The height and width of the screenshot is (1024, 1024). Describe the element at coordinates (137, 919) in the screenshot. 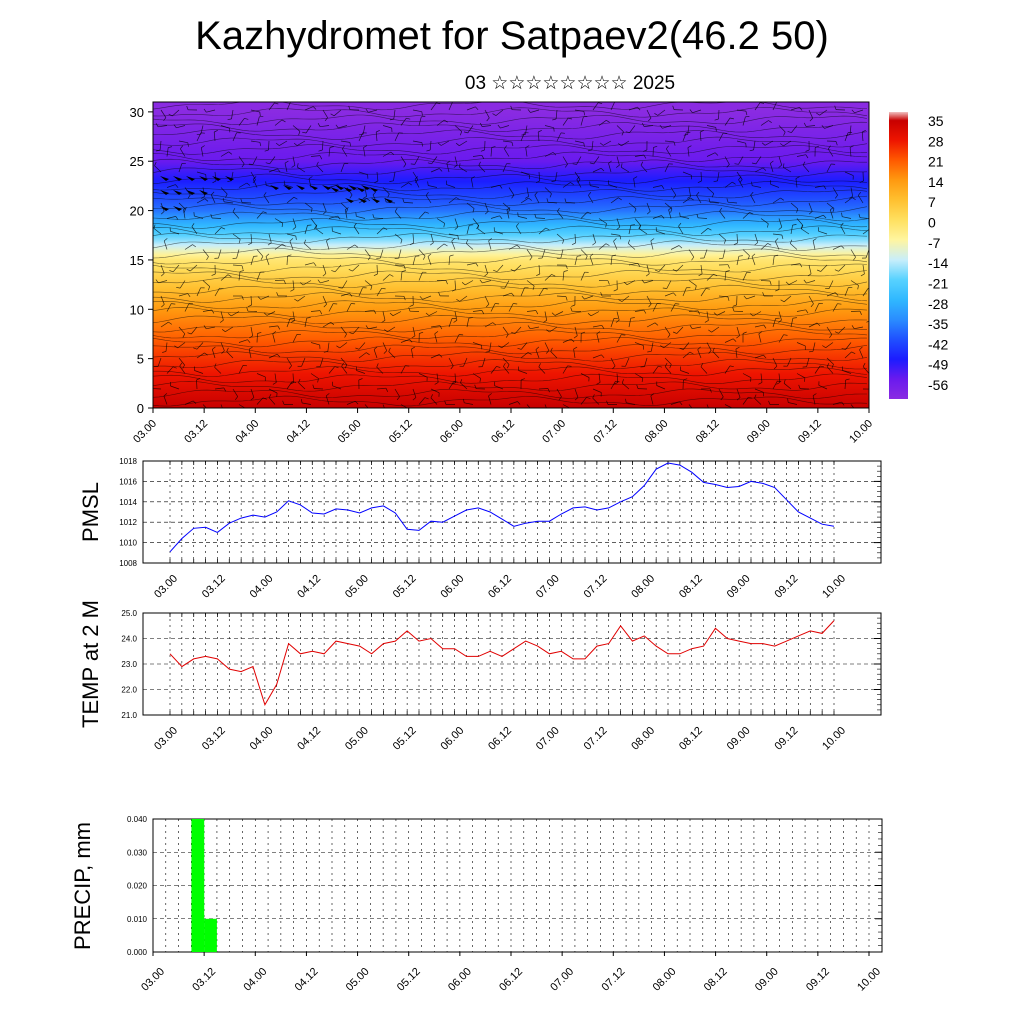

I see `precip-y-tick-label: 0.010` at that location.